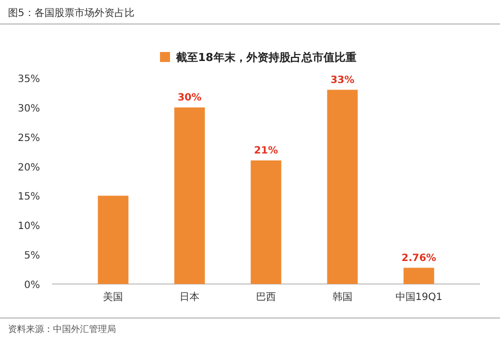 This screenshot has width=500, height=362. Describe the element at coordinates (29, 79) in the screenshot. I see `y-tick-label: 35%` at that location.